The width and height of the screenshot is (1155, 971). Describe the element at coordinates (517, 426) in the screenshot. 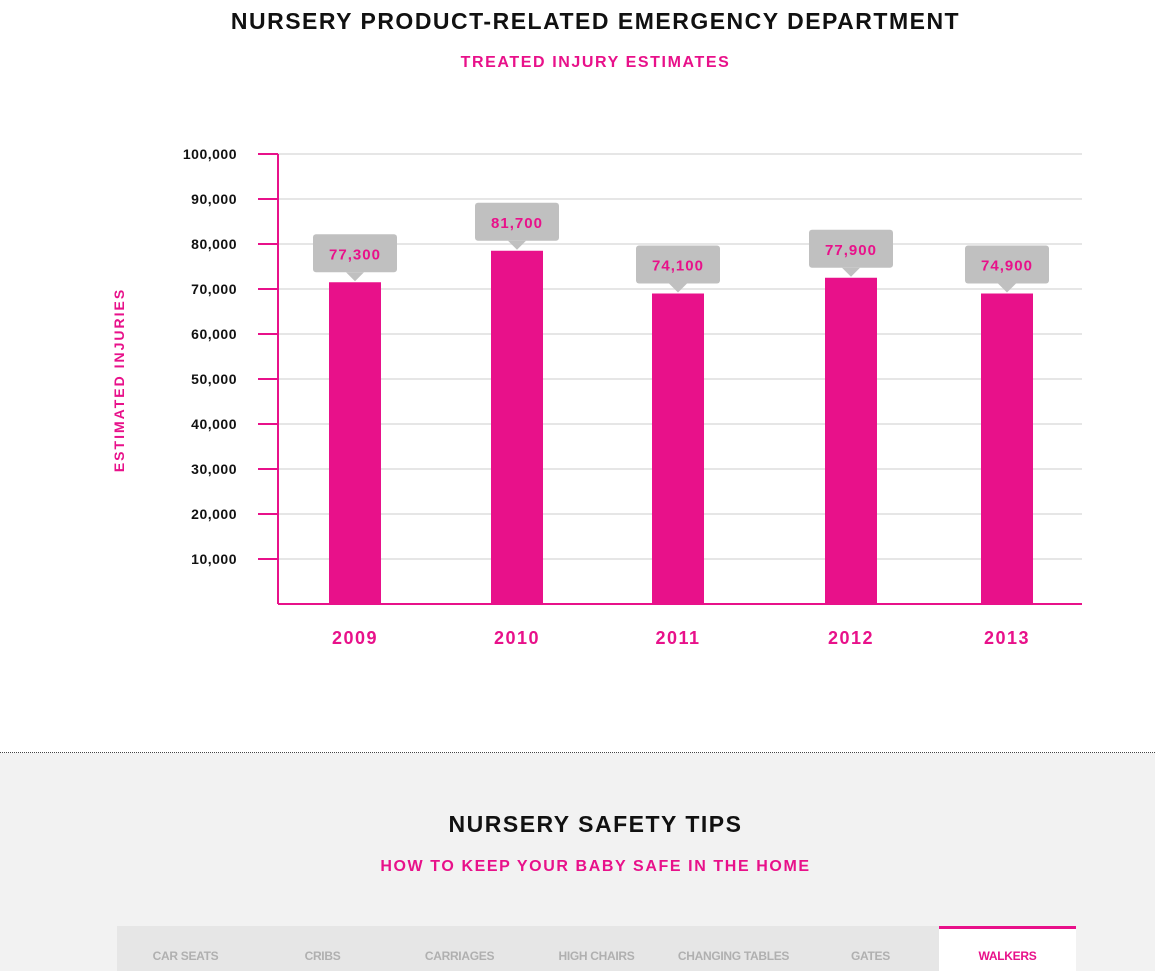

I see `bar-2010` at that location.